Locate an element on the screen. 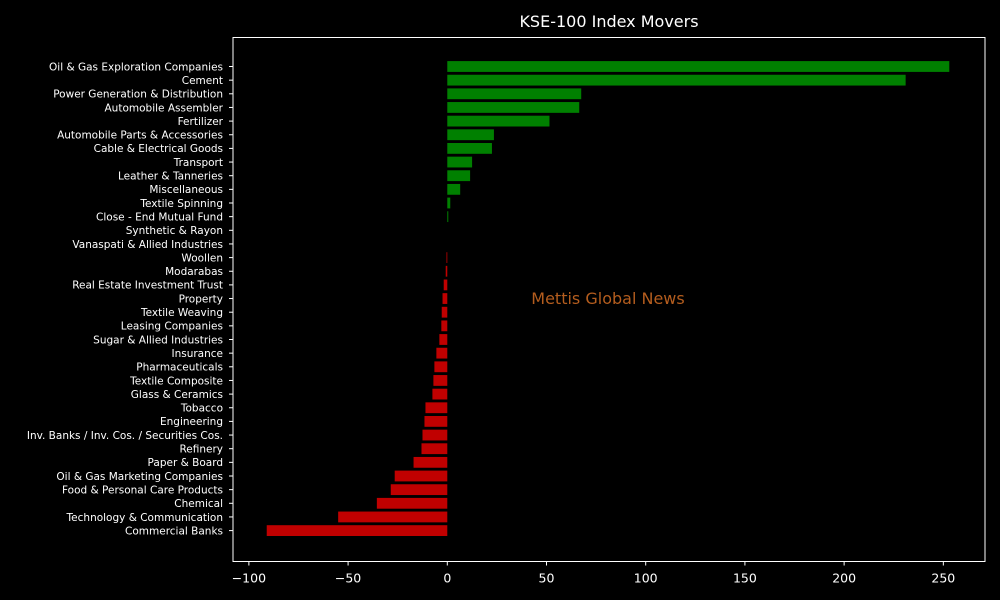 This screenshot has width=1000, height=600. y-tick-label: Insurance is located at coordinates (197, 354).